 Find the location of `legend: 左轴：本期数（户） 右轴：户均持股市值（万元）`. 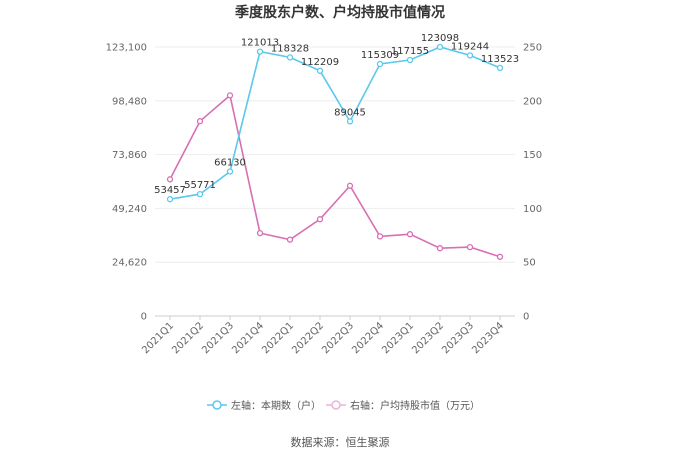

legend: 左轴：本期数（户） 右轴：户均持股市值（万元） is located at coordinates (343, 405).